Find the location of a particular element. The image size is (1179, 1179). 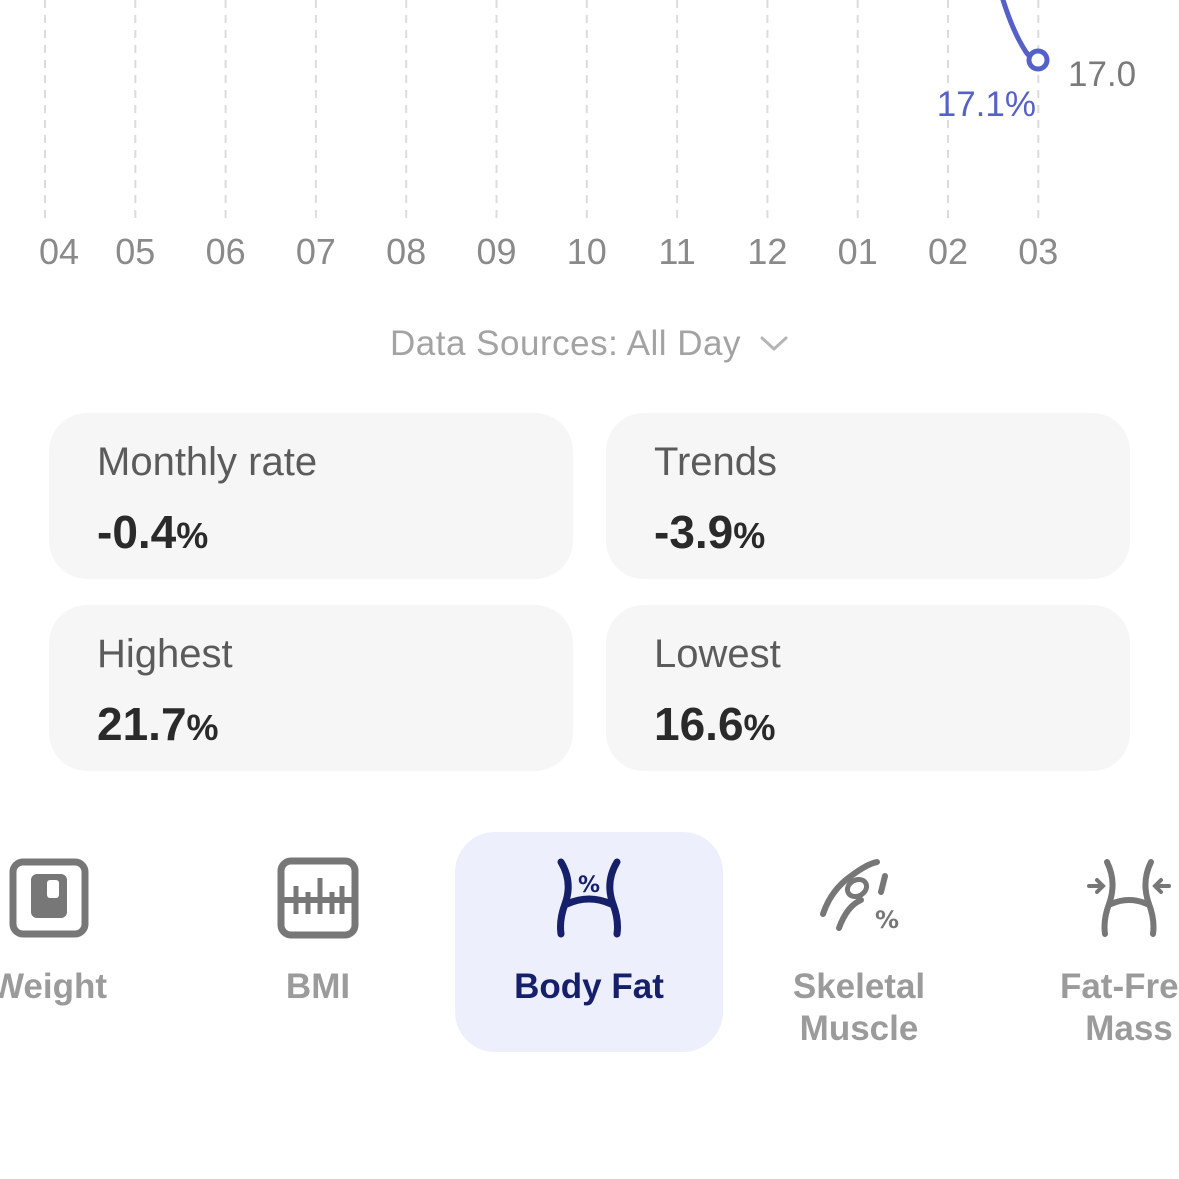

lowest-label: Lowest is located at coordinates (717, 654).